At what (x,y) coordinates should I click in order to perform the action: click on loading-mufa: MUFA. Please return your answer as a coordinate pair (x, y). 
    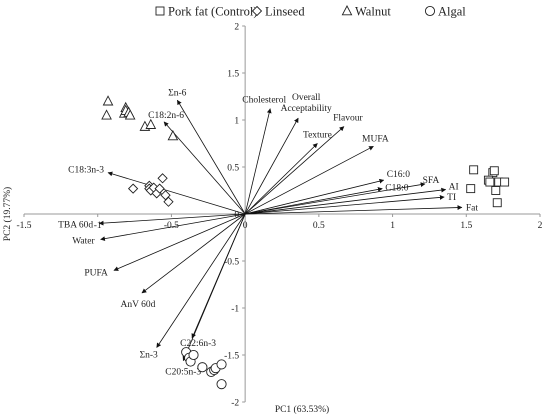
    Looking at the image, I should click on (316, 174).